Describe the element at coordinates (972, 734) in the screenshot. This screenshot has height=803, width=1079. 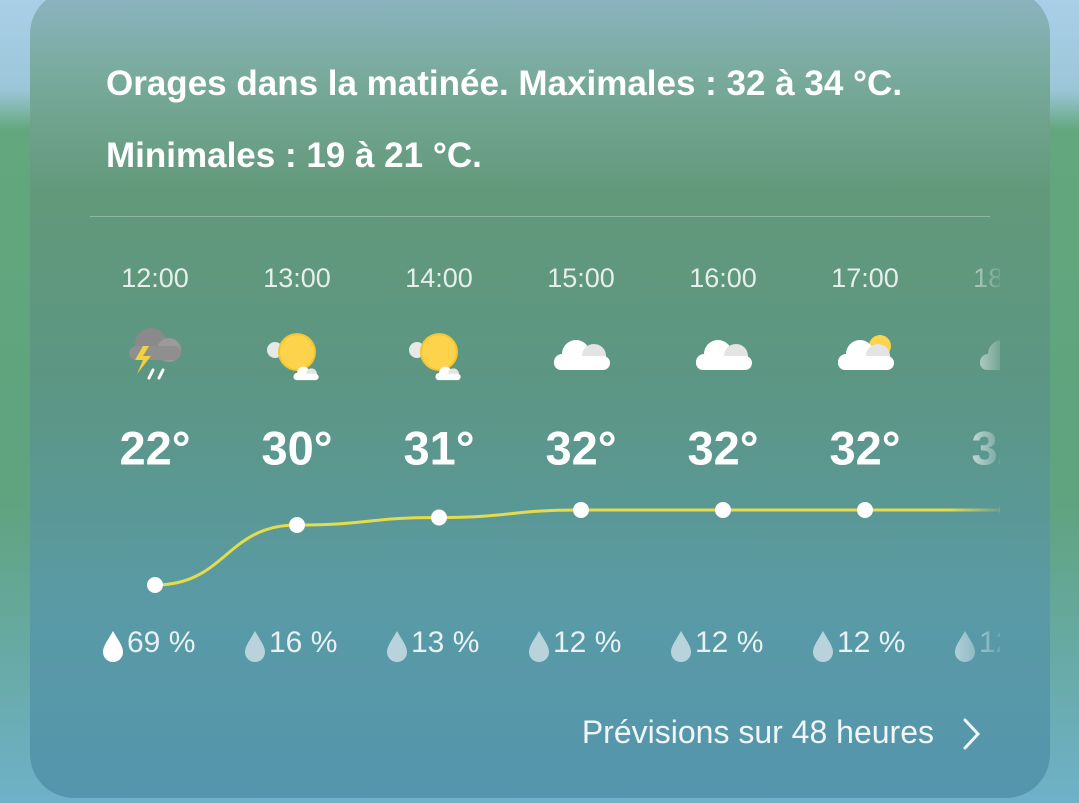
I see `chevron` at that location.